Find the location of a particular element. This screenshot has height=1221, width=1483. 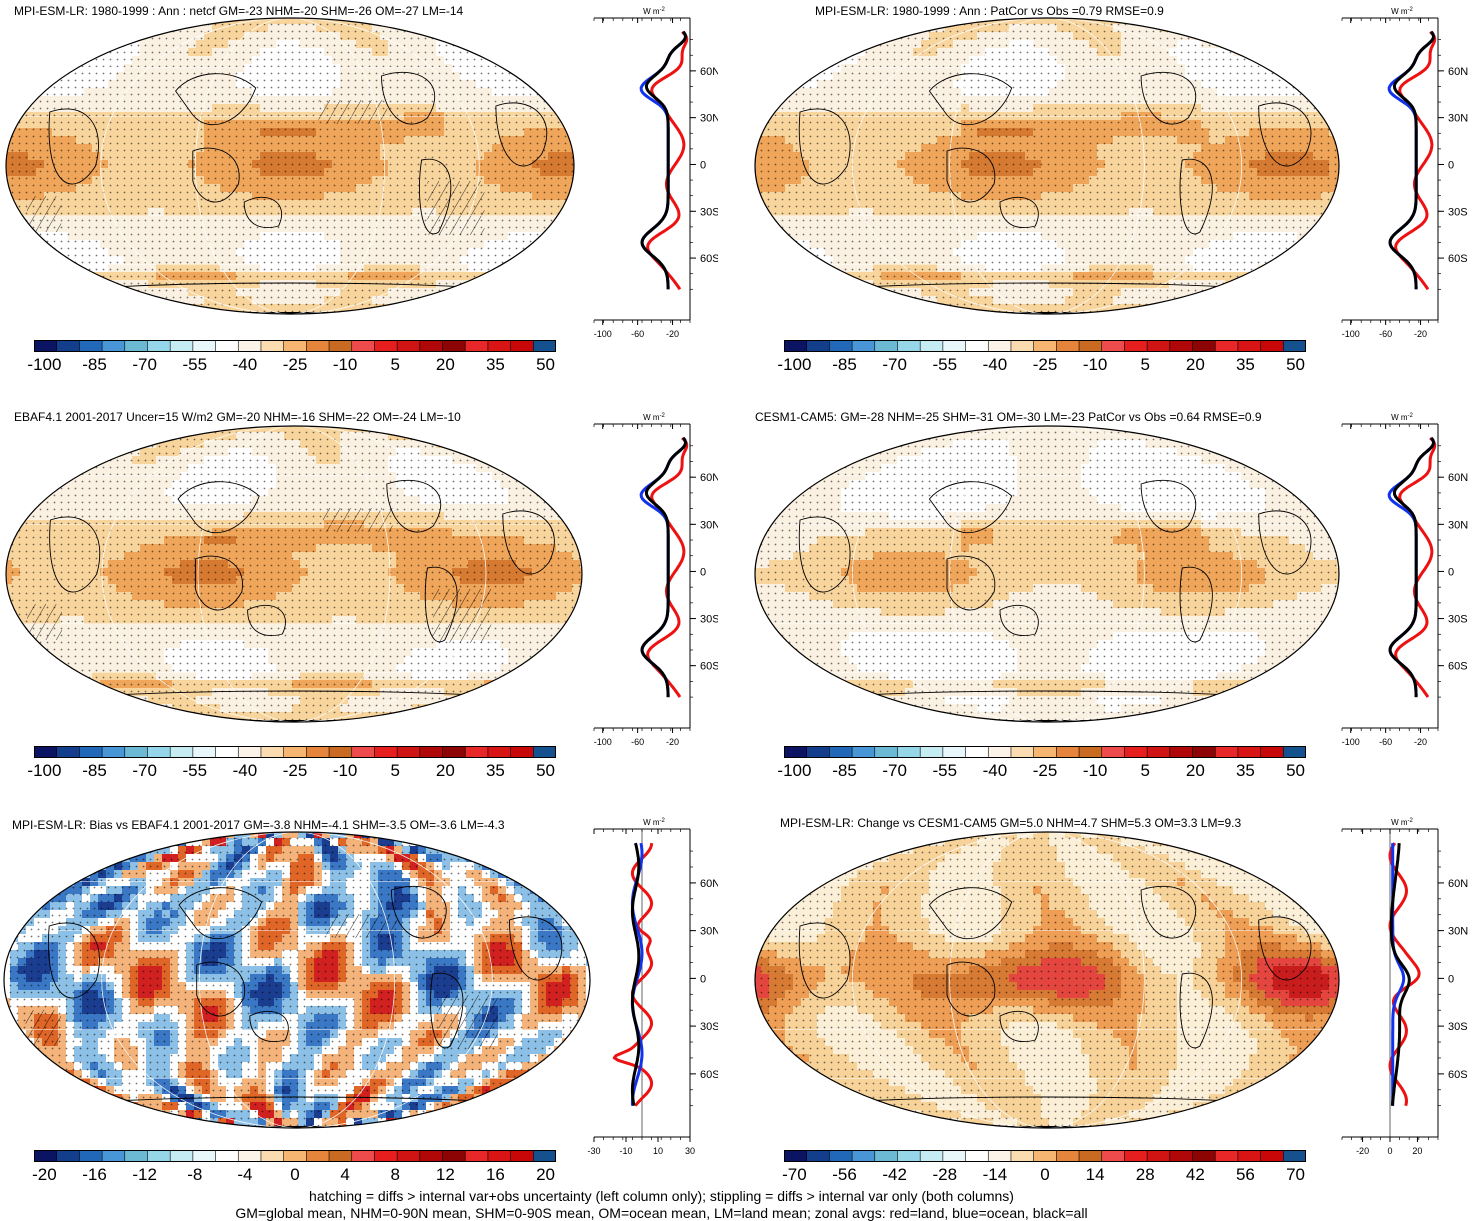

profile-tick-label: 0 is located at coordinates (1389, 1151).